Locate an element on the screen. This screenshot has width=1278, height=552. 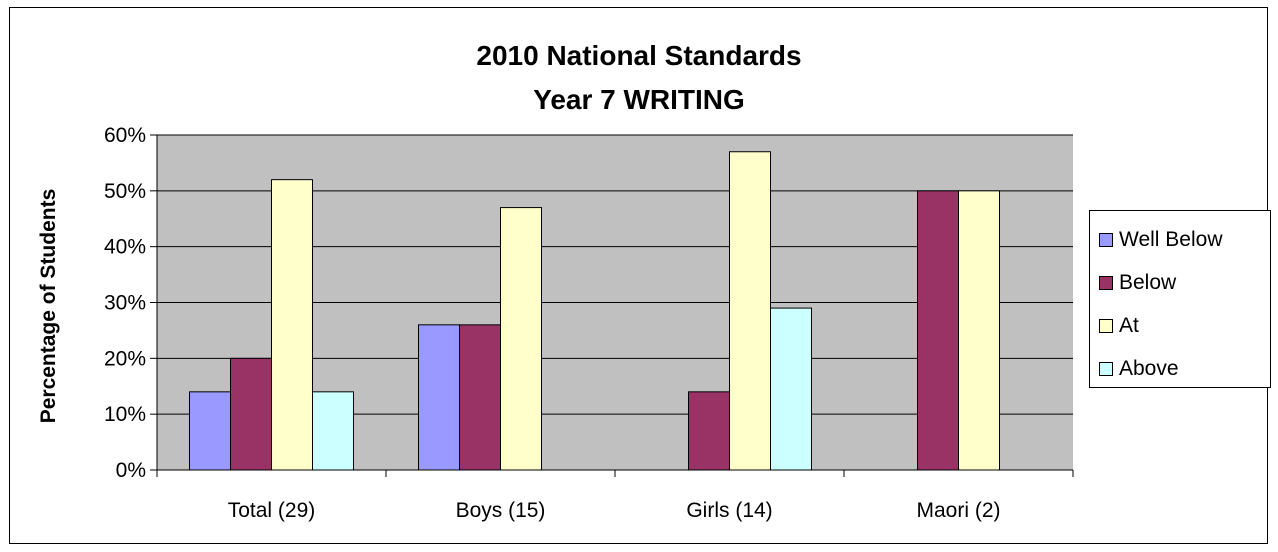
legend-item-above: Above is located at coordinates (1139, 369).